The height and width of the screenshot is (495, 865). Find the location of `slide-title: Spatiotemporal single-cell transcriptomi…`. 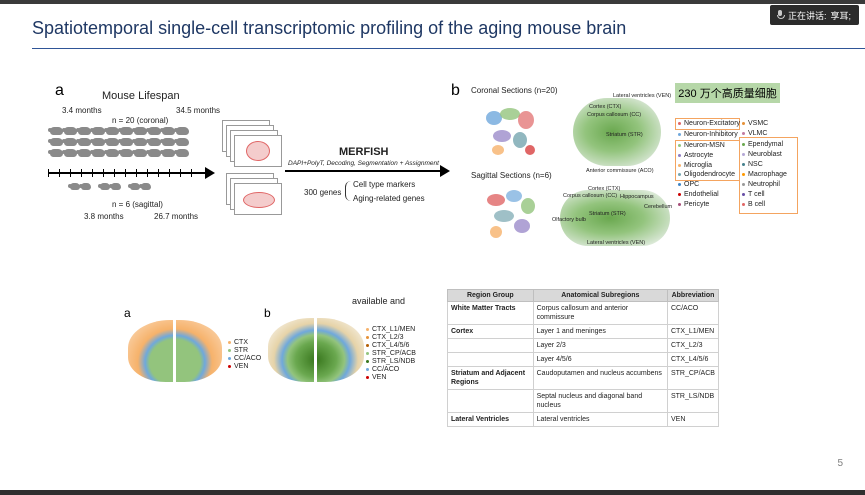

slide-title: Spatiotemporal single-cell transcriptomi… is located at coordinates (329, 28).